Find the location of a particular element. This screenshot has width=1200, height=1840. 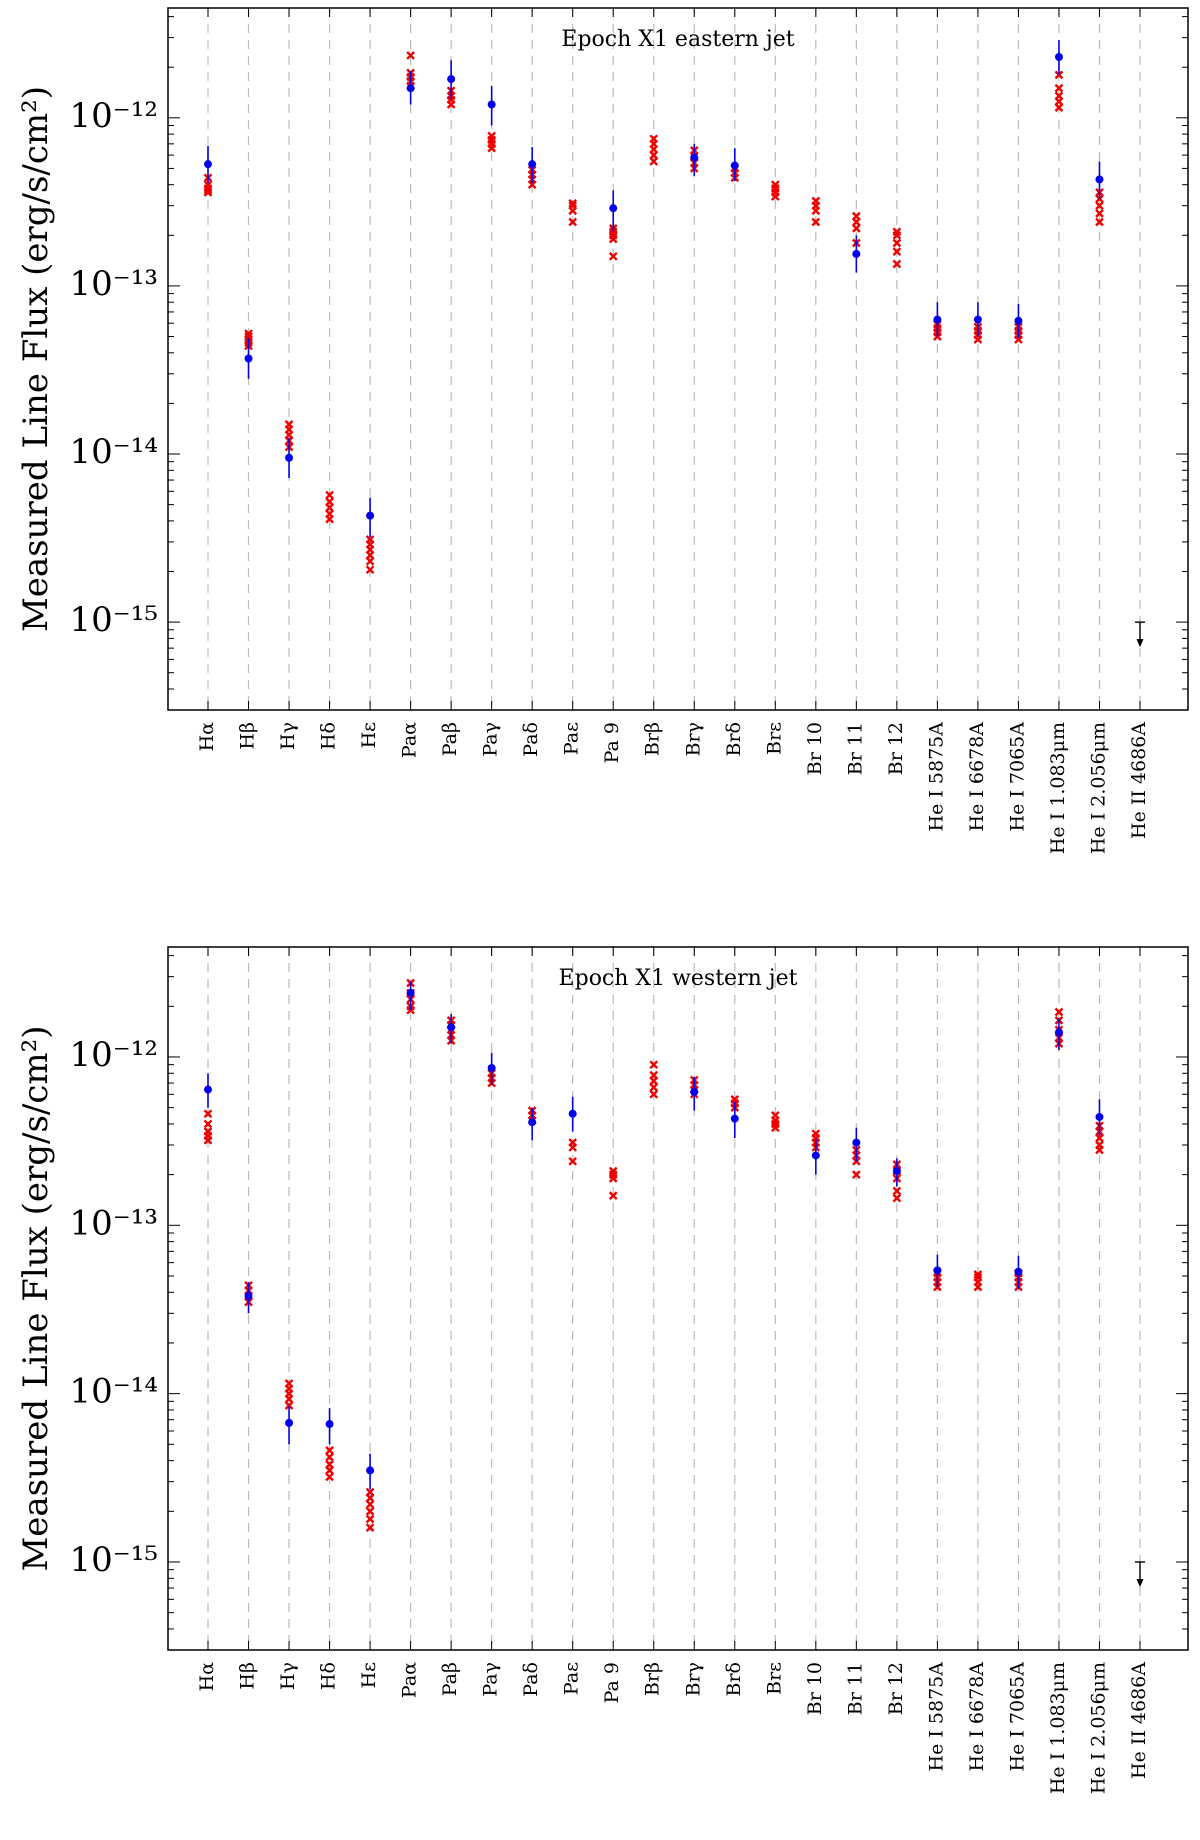

y-tick-label: 10⁻¹⁵ is located at coordinates (114, 1560).